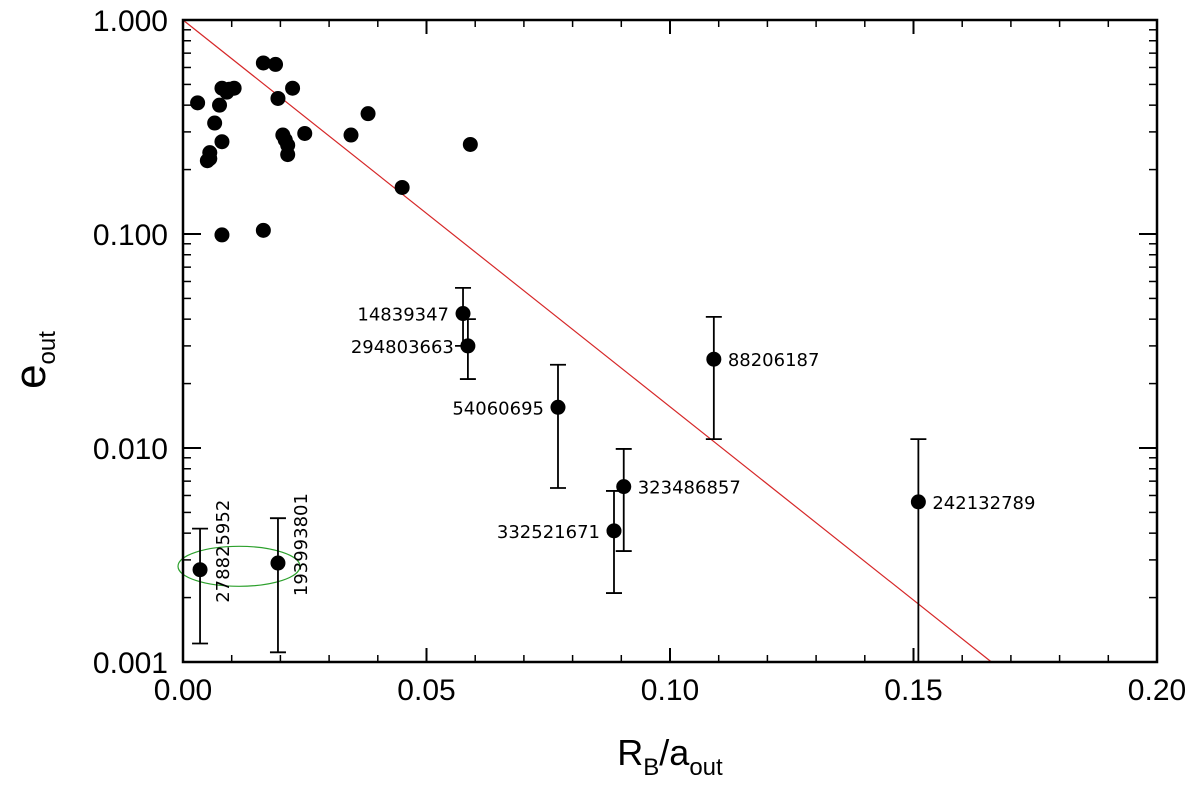  What do you see at coordinates (130, 663) in the screenshot?
I see `y-tick-label: 0.001` at bounding box center [130, 663].